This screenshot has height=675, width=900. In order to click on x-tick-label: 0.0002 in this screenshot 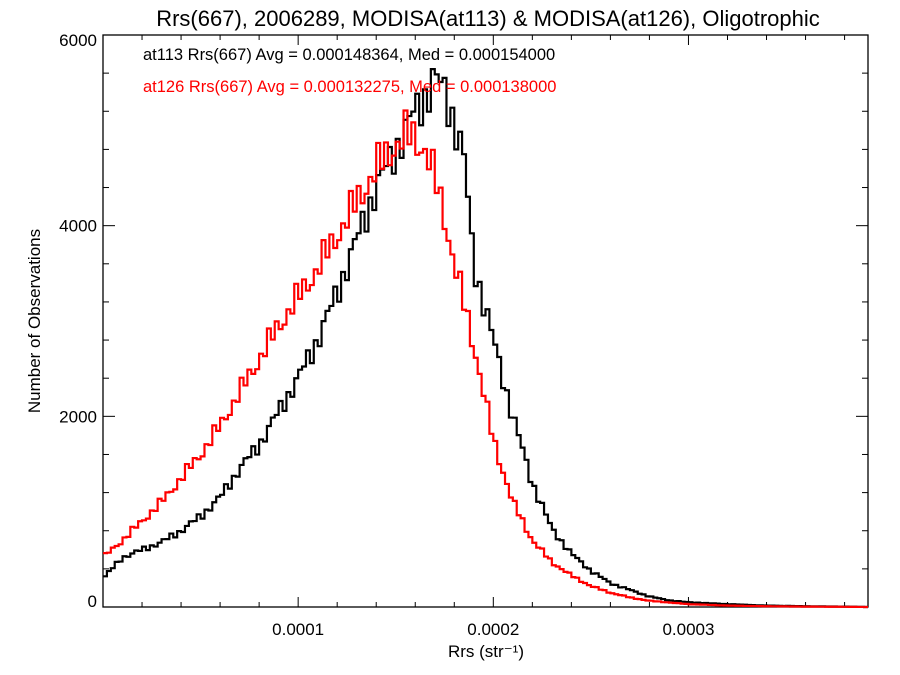, I will do `click(493, 629)`.